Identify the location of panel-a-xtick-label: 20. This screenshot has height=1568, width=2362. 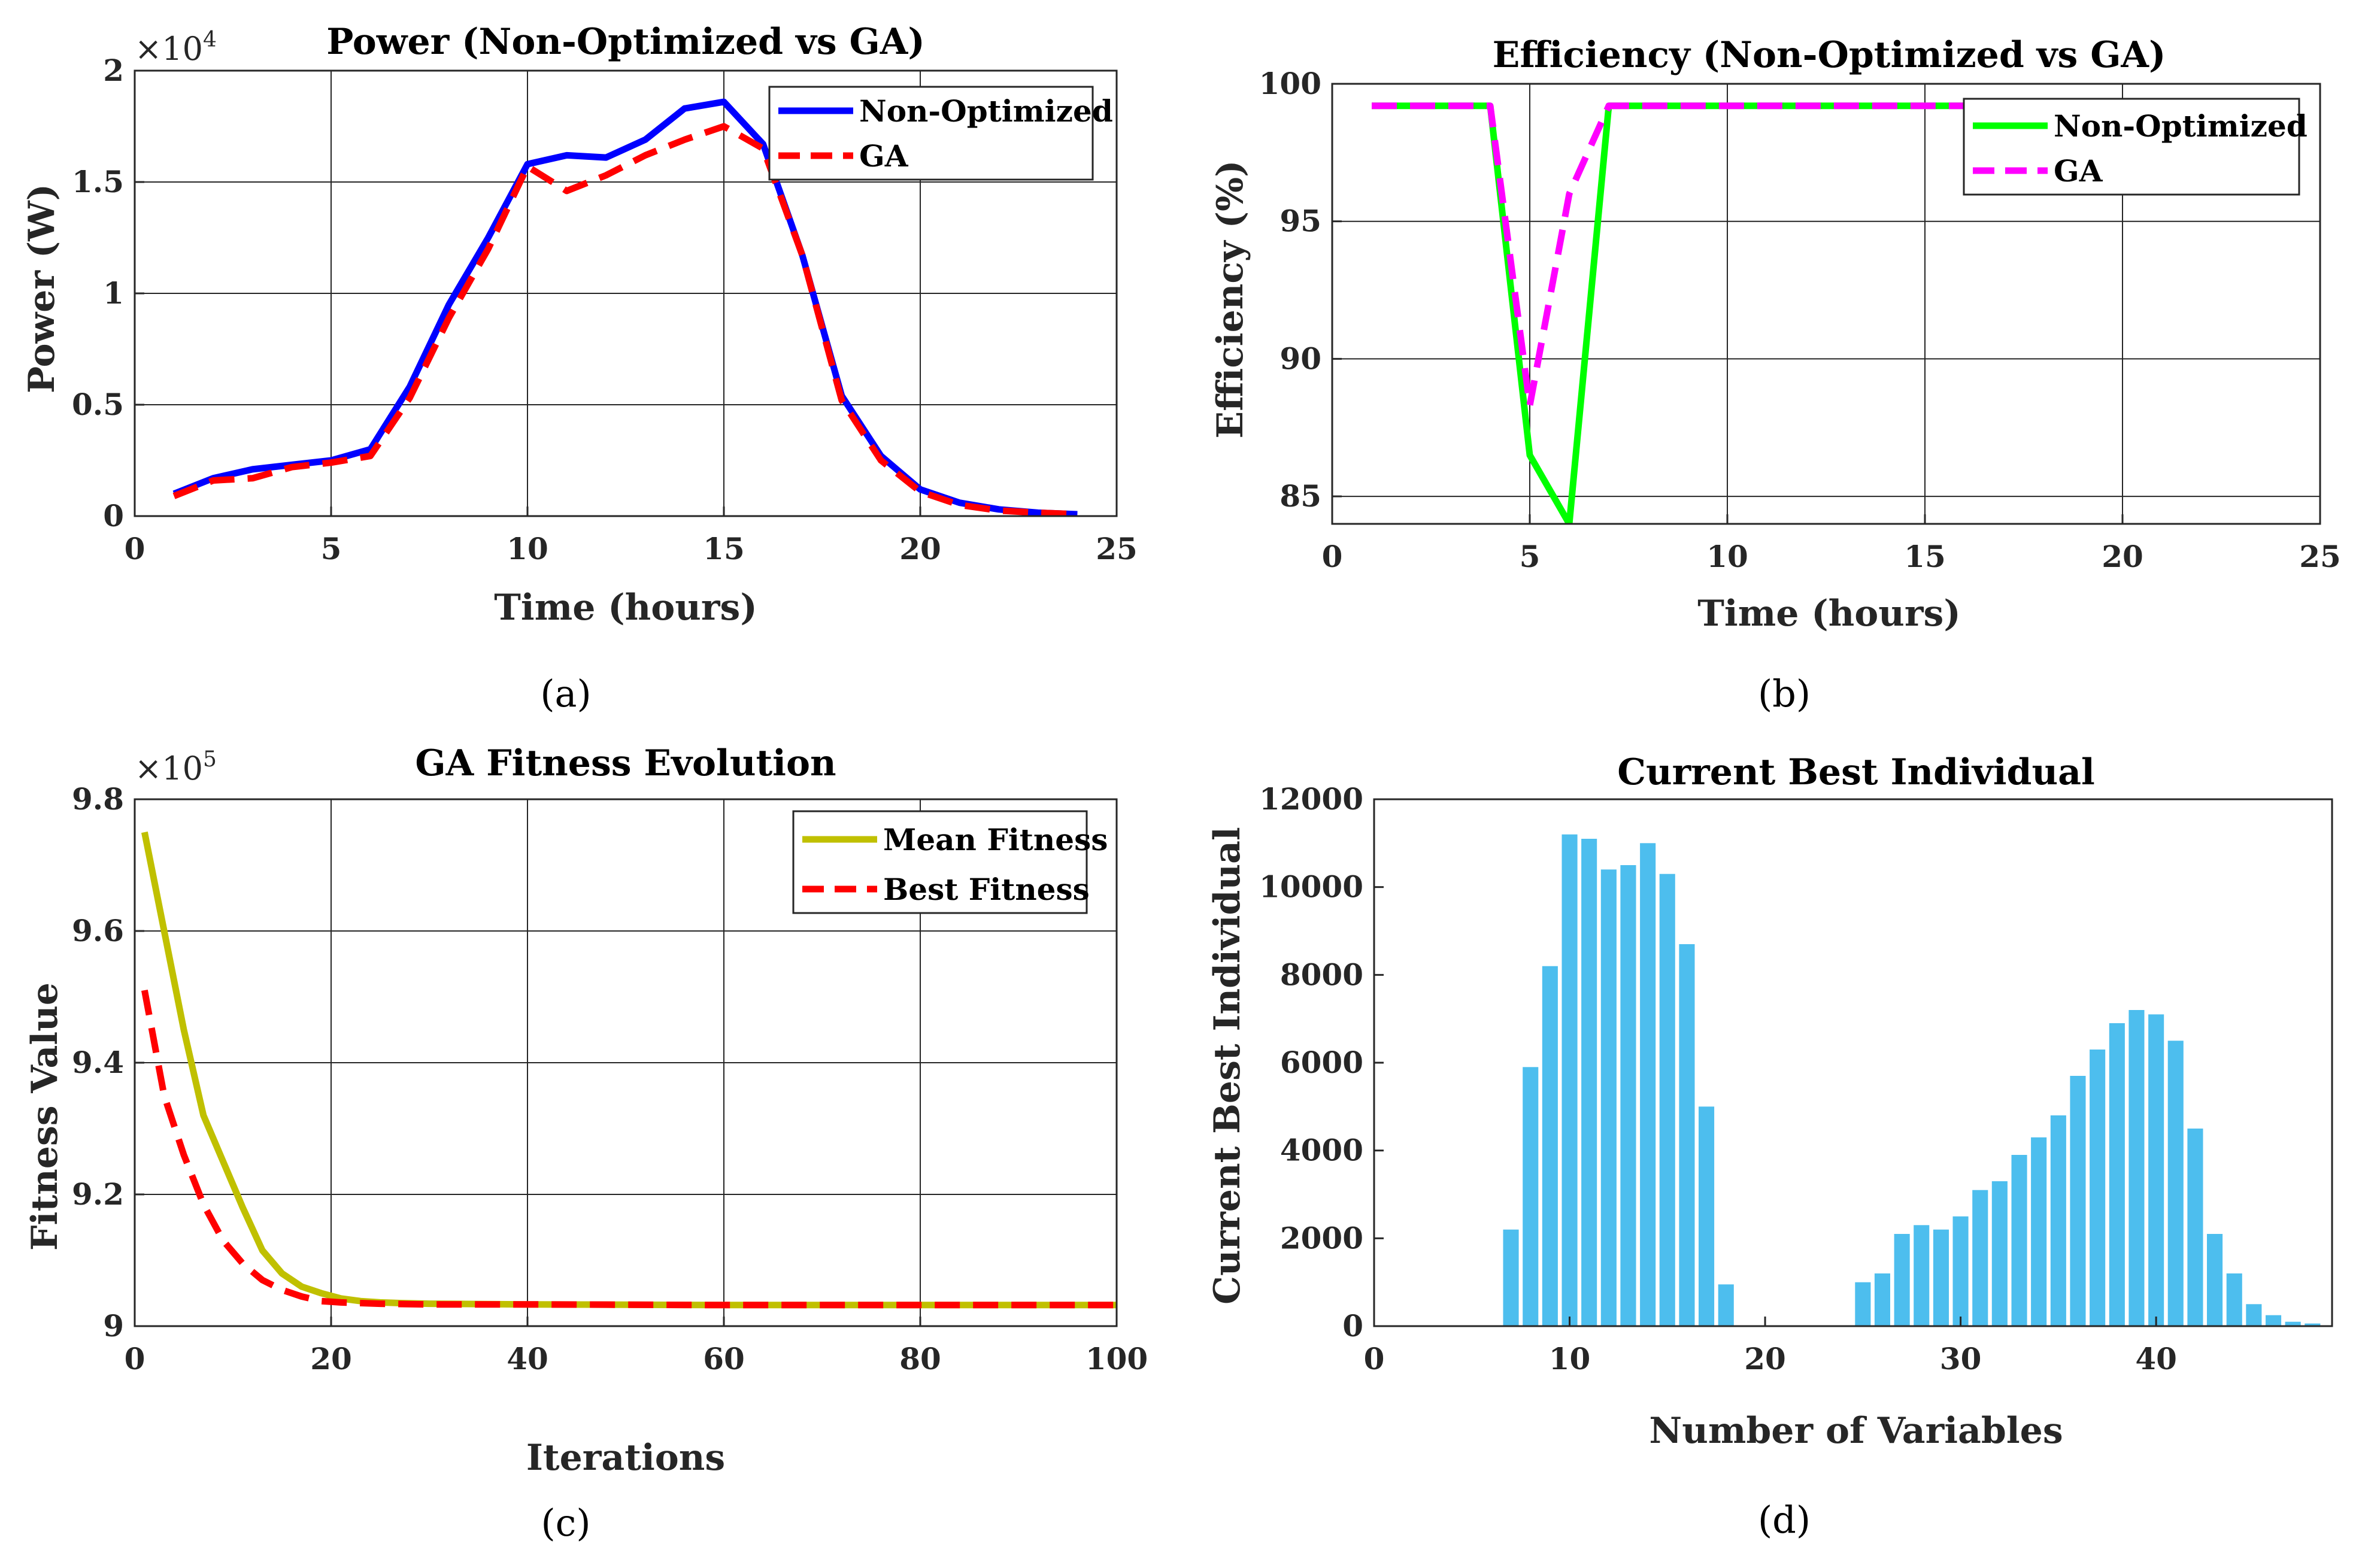
(920, 548).